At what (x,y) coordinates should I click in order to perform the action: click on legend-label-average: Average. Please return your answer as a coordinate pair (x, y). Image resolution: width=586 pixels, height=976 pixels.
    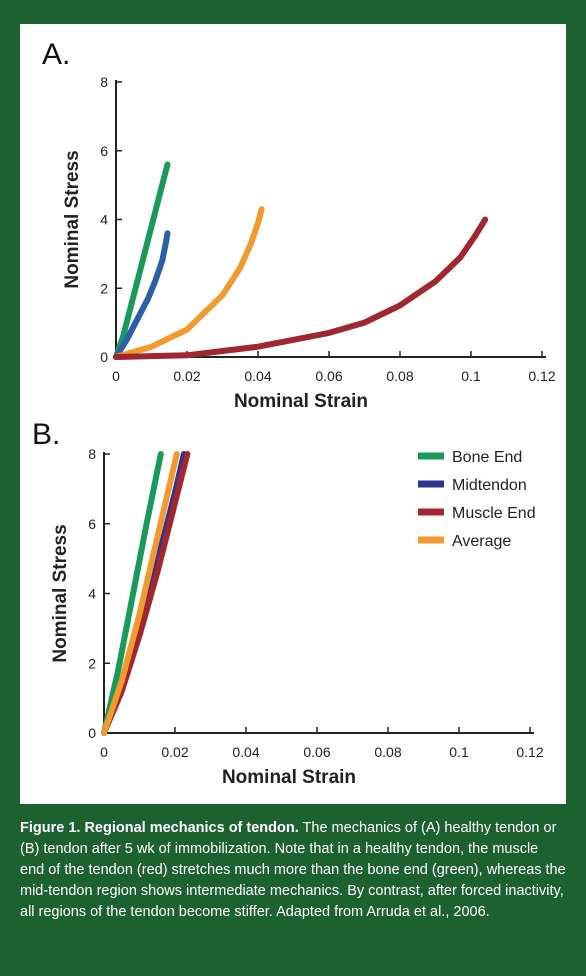
    Looking at the image, I should click on (481, 541).